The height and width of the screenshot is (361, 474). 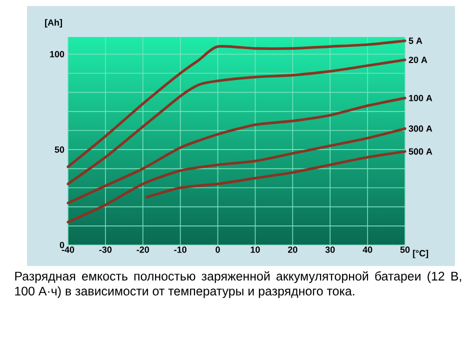 I want to click on text: Разрядная емкость полностью заряженной аккумуляторной батареи (12 В, 100 А·ч) в зависимости от температуры и разрядного тока., so click(x=238, y=284).